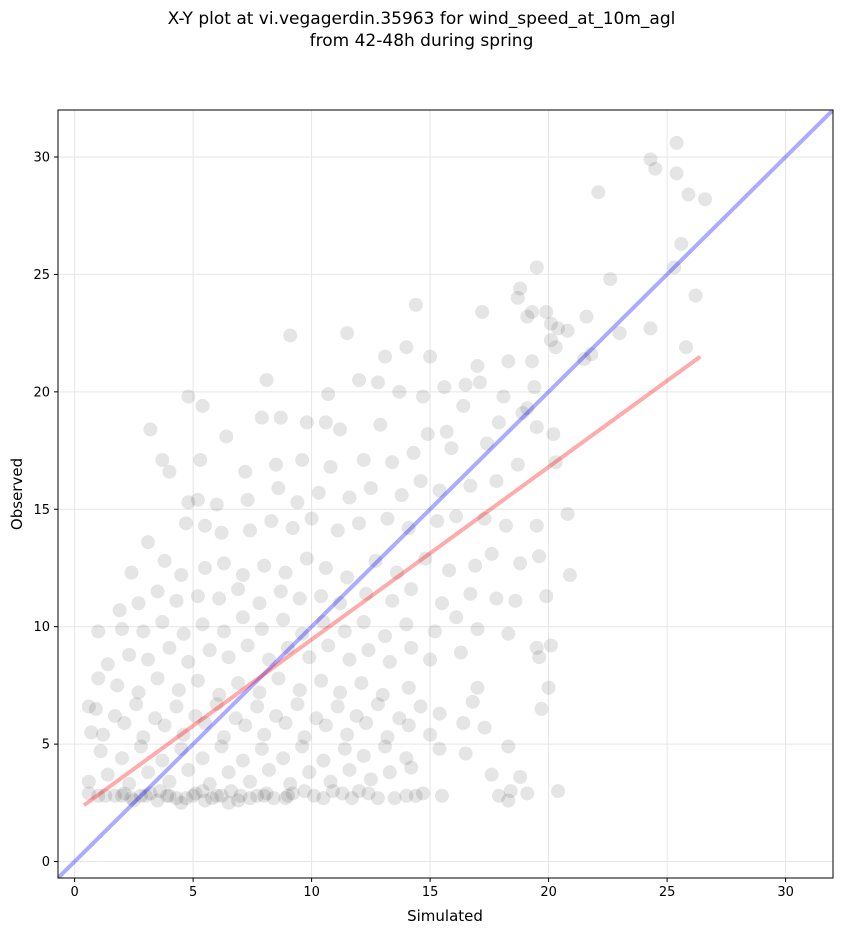  What do you see at coordinates (548, 892) in the screenshot?
I see `x-tick-label: 20` at bounding box center [548, 892].